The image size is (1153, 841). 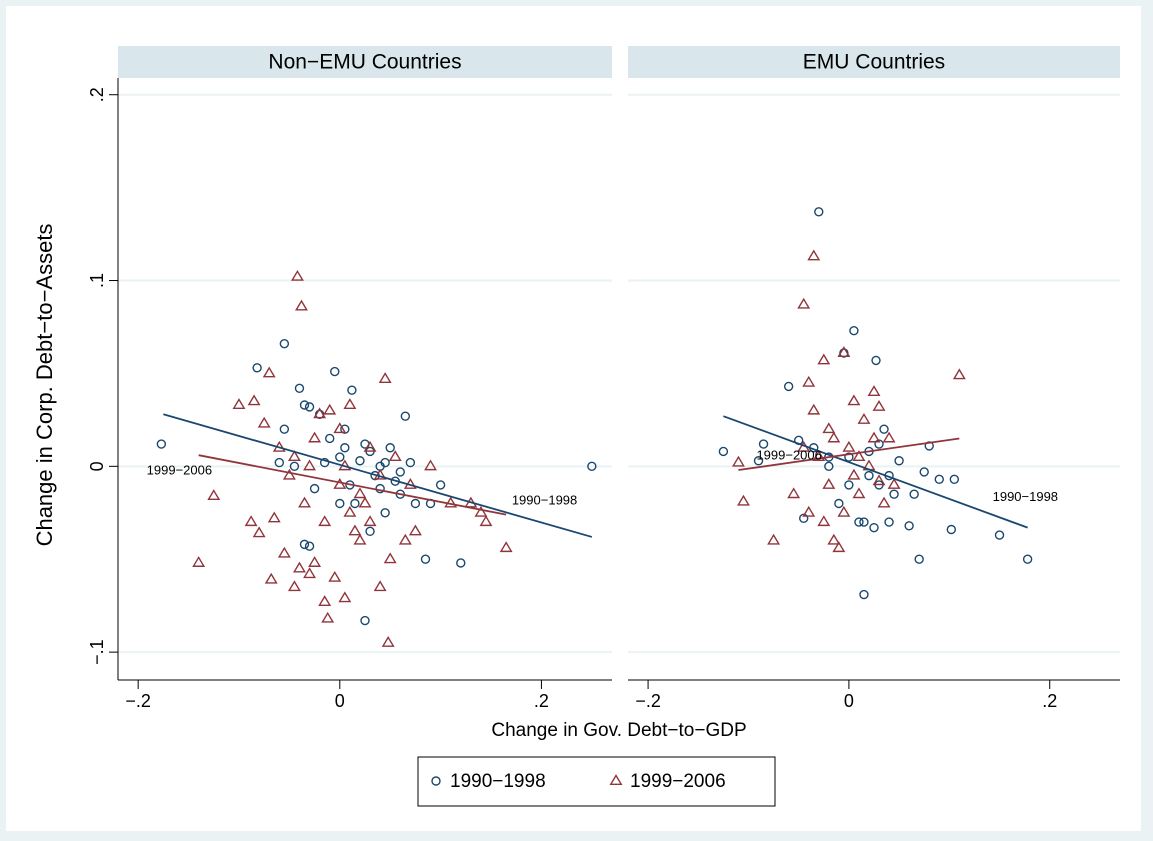 I want to click on legend-marker, so click(x=616, y=779).